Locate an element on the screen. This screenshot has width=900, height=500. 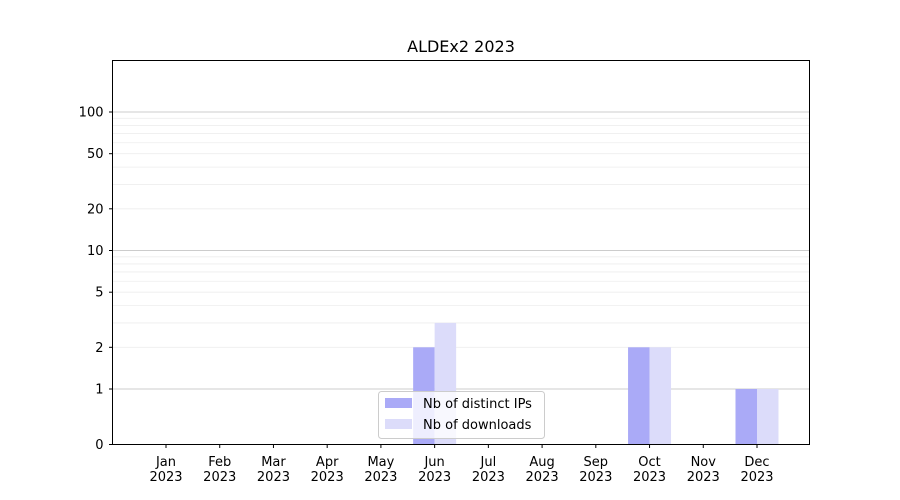
y-tick-label: 0 is located at coordinates (99, 445).